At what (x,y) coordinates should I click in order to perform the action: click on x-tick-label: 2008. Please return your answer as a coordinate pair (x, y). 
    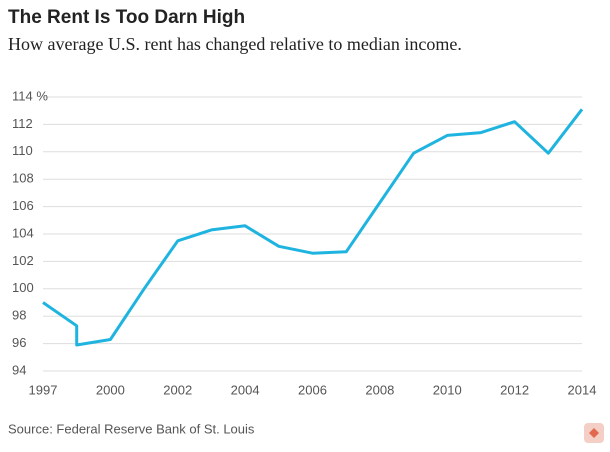
    Looking at the image, I should click on (379, 389).